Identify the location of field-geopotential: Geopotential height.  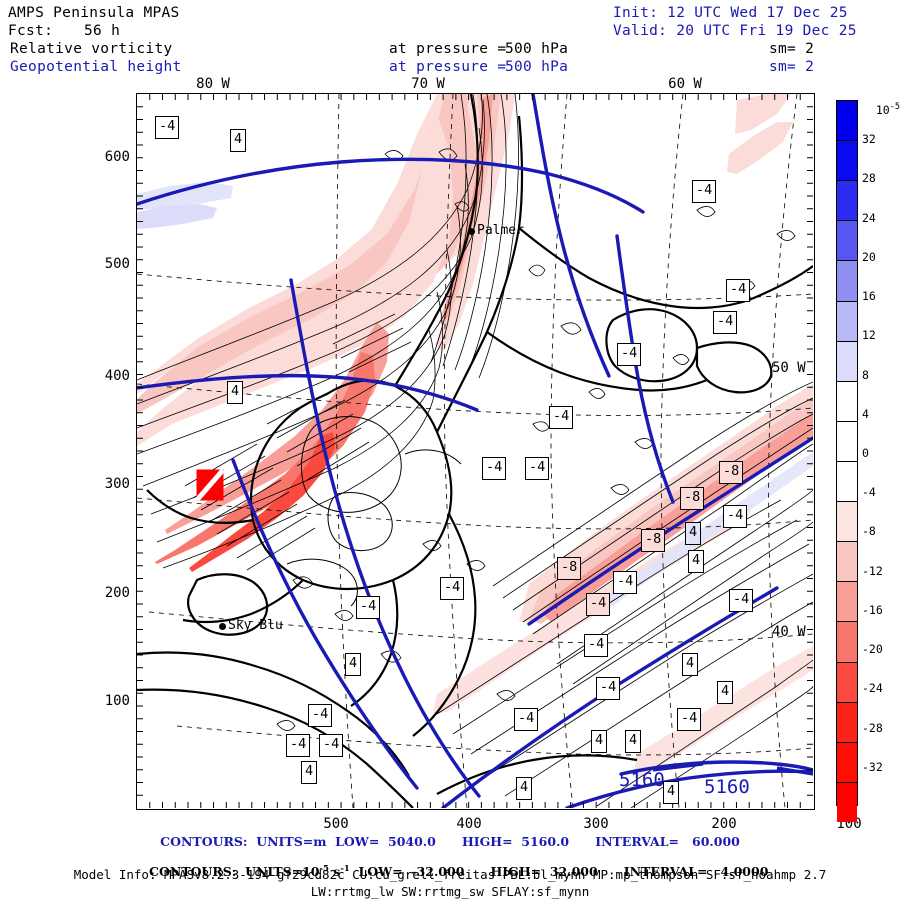
(96, 67).